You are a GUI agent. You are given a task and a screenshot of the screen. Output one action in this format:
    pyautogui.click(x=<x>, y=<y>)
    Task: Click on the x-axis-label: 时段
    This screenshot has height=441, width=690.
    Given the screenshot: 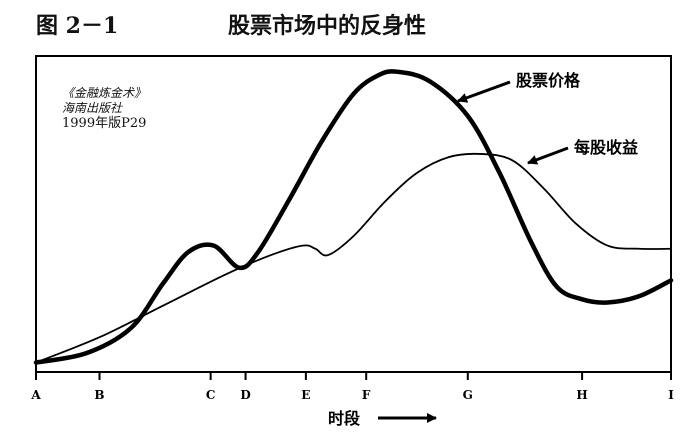 What is the action you would take?
    pyautogui.click(x=344, y=418)
    